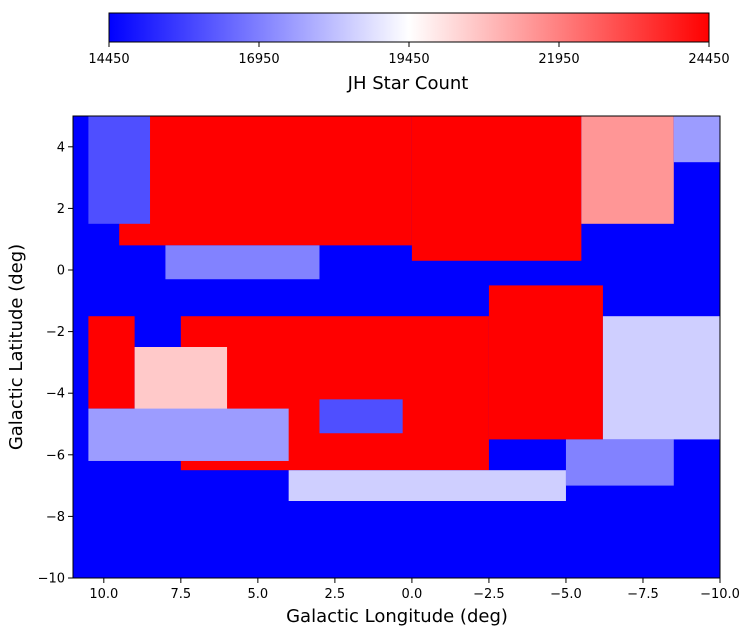  I want to click on y-tick-label: 0, so click(61, 271).